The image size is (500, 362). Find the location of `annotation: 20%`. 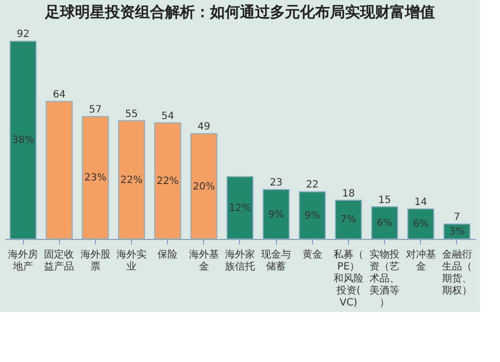

annotation: 20% is located at coordinates (203, 186).